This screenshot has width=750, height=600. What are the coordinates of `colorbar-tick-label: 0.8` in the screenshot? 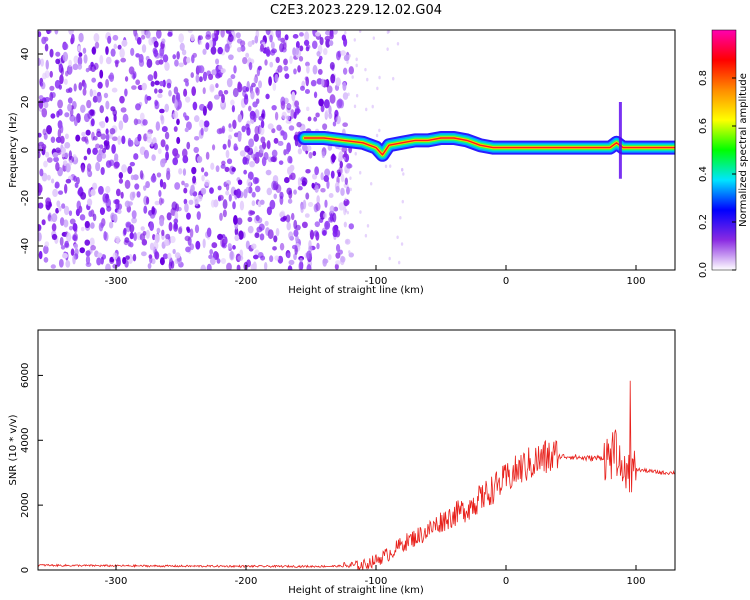 It's located at (703, 78).